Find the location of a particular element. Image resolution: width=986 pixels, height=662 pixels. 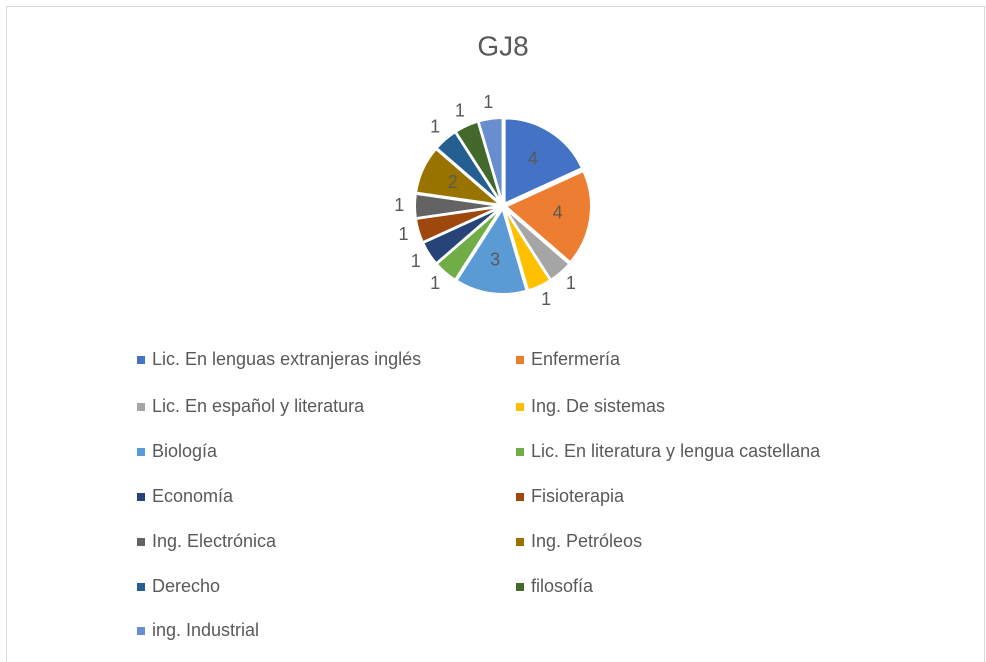

legend-label: Biología is located at coordinates (185, 451).